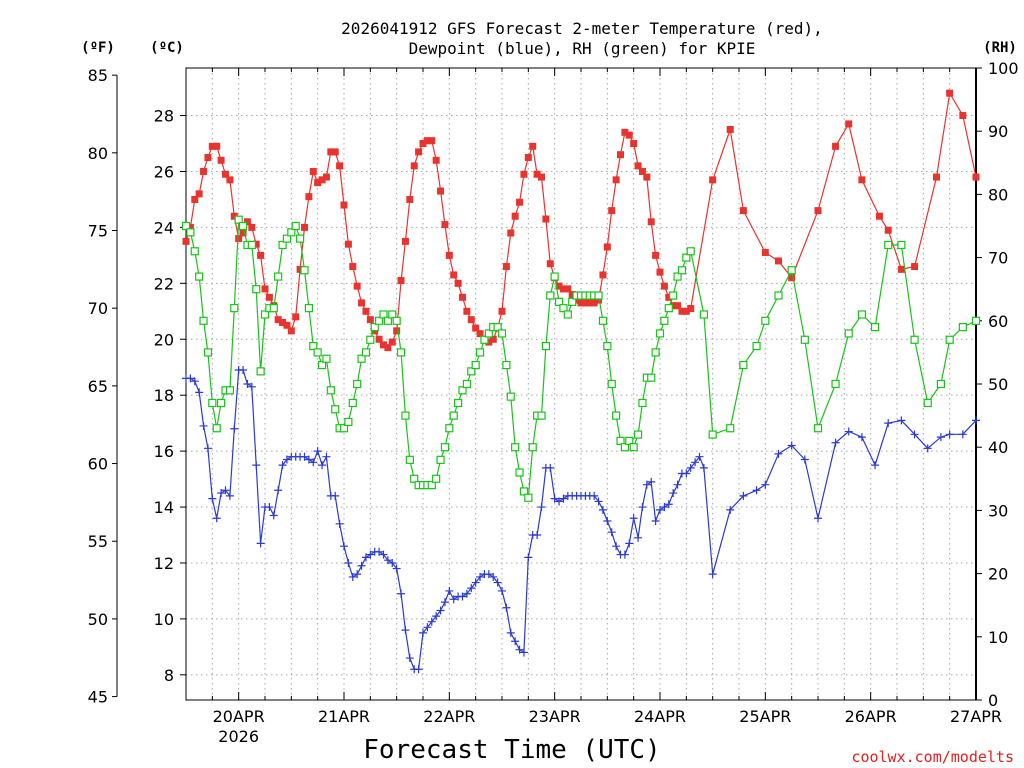 The image size is (1024, 768). What do you see at coordinates (164, 227) in the screenshot?
I see `c-tick-label: 24` at bounding box center [164, 227].